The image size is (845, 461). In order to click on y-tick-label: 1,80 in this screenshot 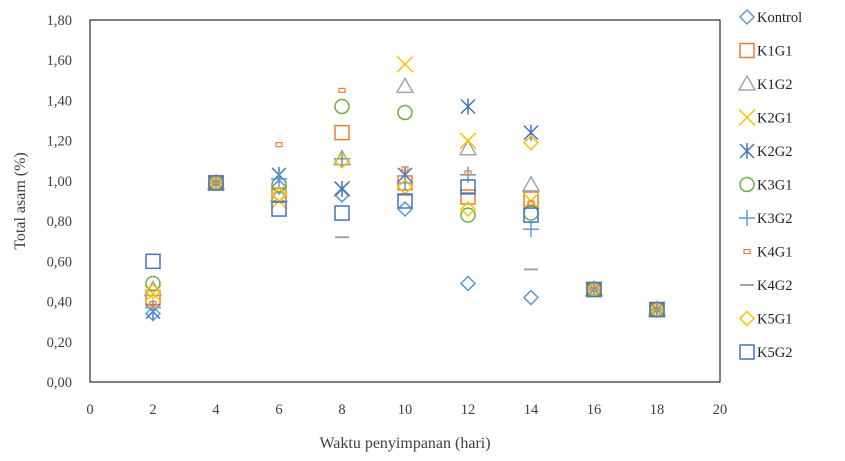, I will do `click(59, 21)`.